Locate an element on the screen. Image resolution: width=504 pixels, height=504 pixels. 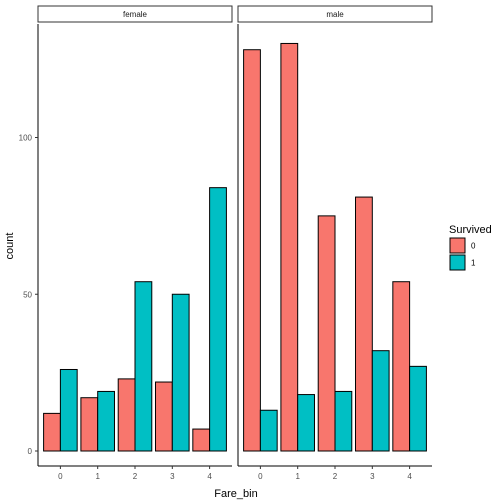
bar-male-survived1-bin1 is located at coordinates (306, 423).